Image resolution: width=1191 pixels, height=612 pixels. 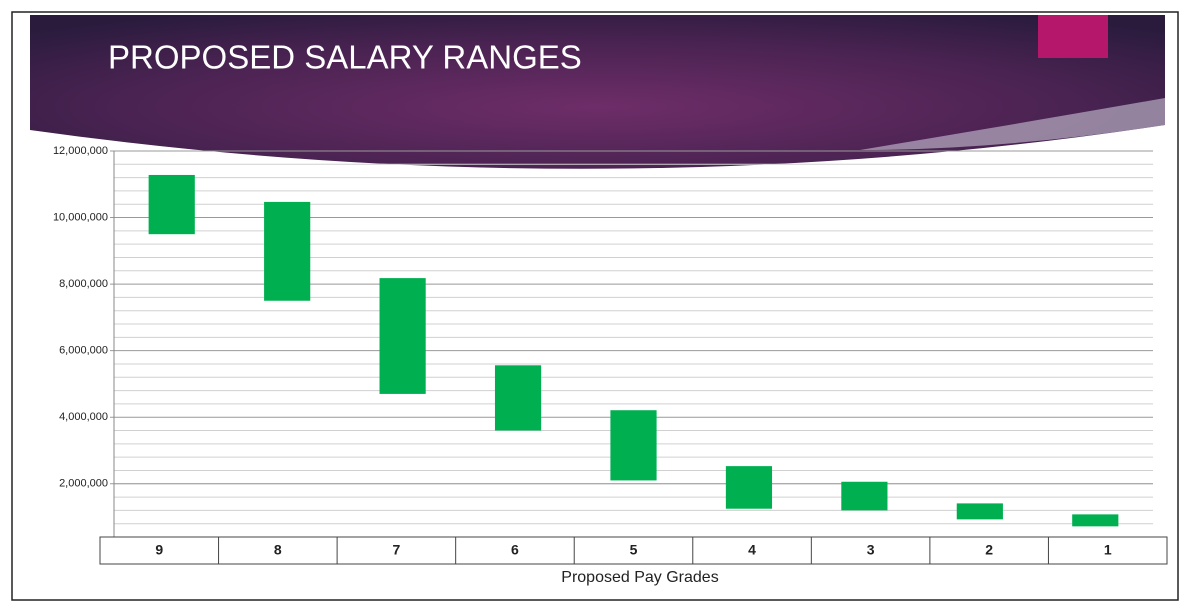 I want to click on header-swoosh, so click(x=1012, y=124).